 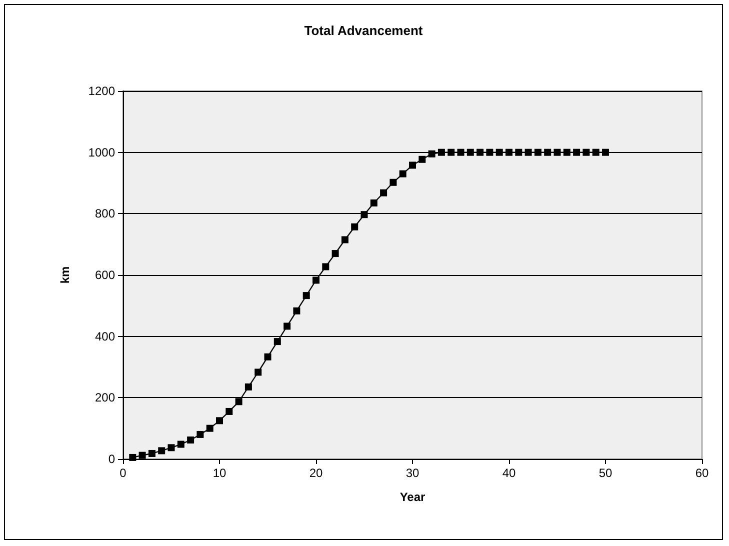 What do you see at coordinates (219, 473) in the screenshot?
I see `x-tick-label: 10` at bounding box center [219, 473].